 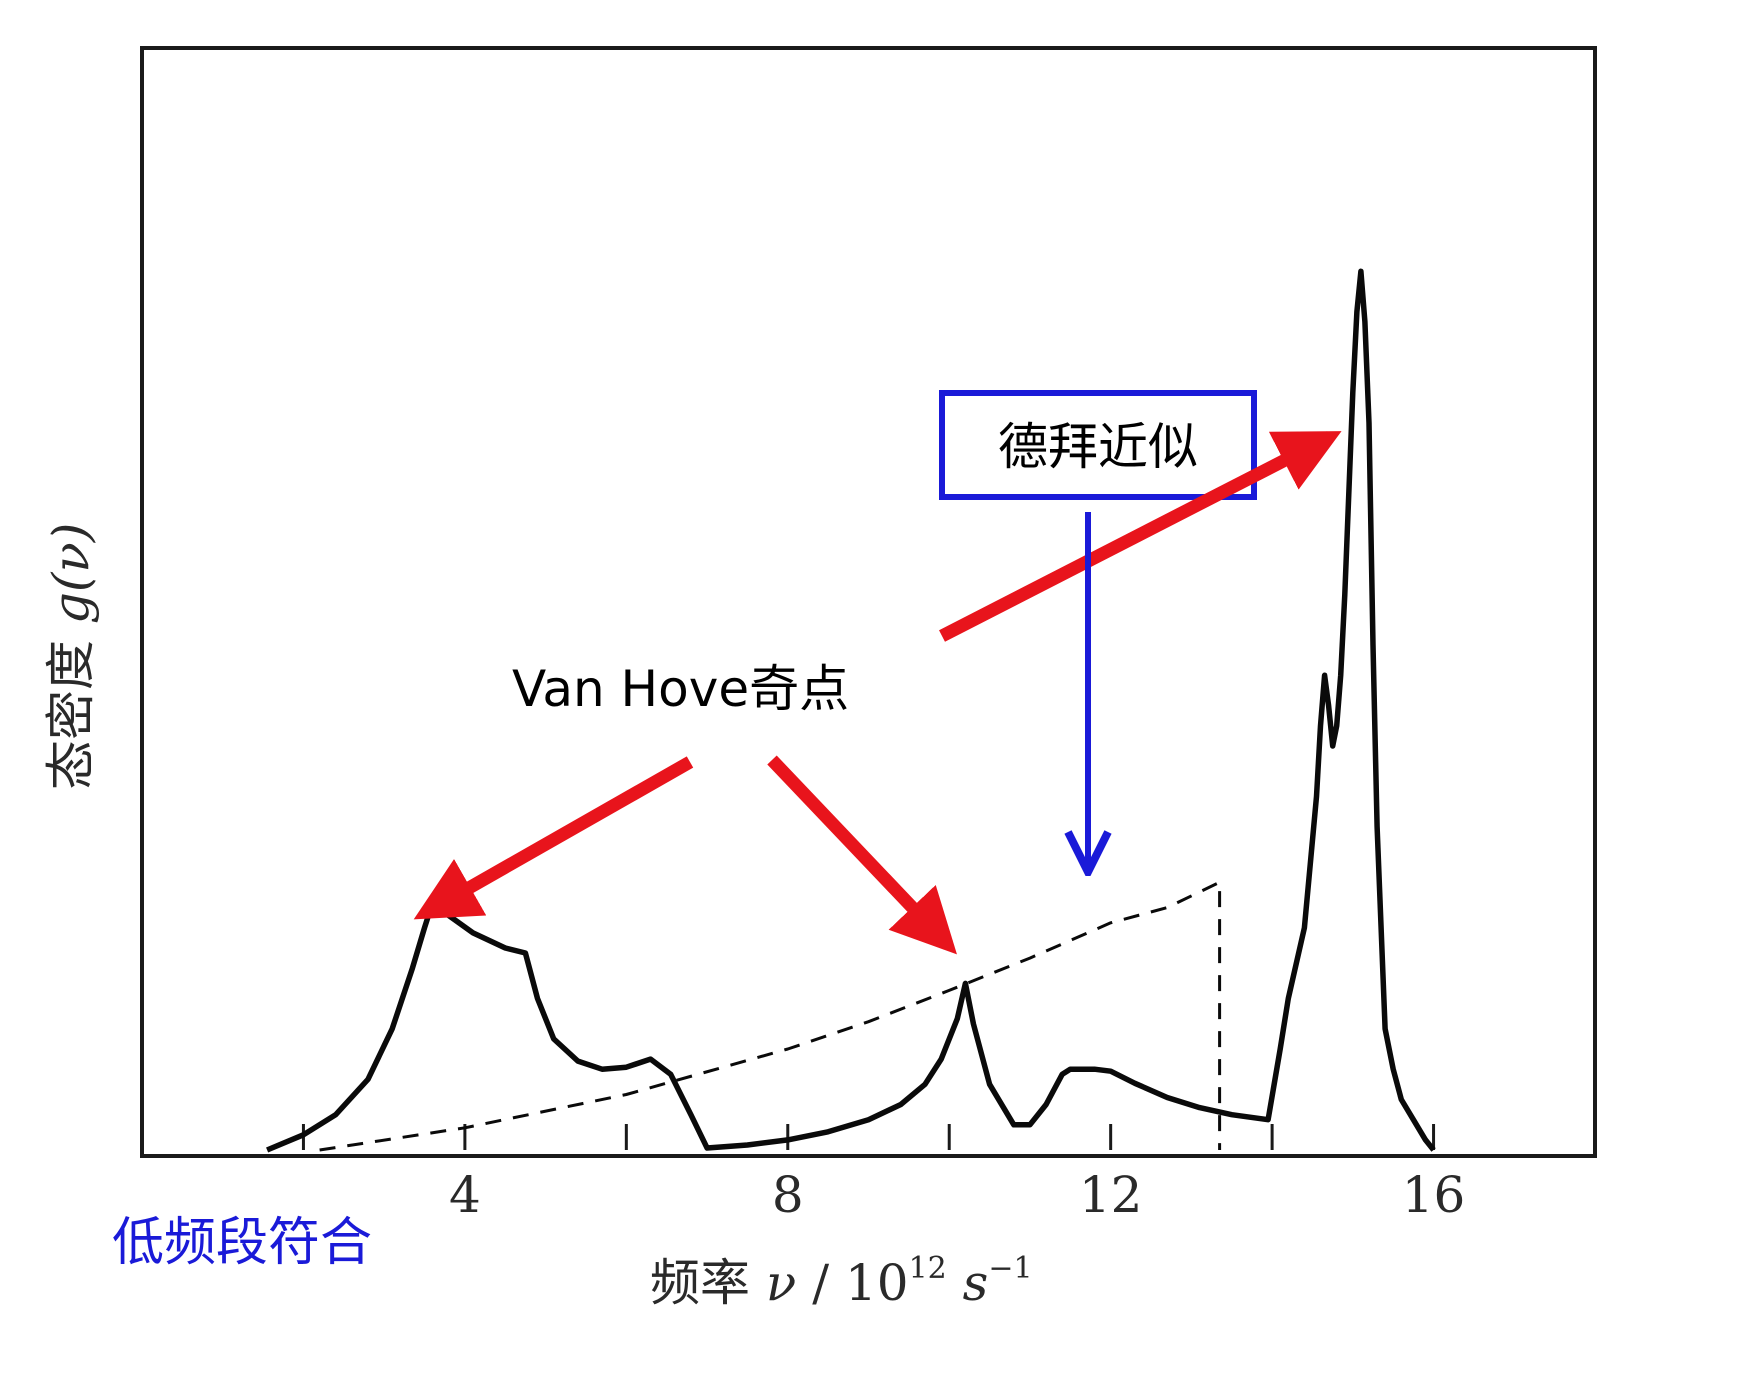 What do you see at coordinates (770, 1016) in the screenshot?
I see `debye-dashed-curve` at bounding box center [770, 1016].